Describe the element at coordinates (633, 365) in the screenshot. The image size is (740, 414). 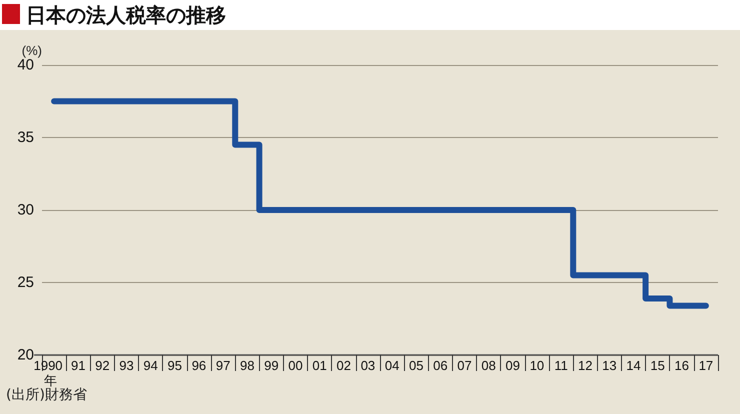
I see `x-tick-label: 14` at that location.